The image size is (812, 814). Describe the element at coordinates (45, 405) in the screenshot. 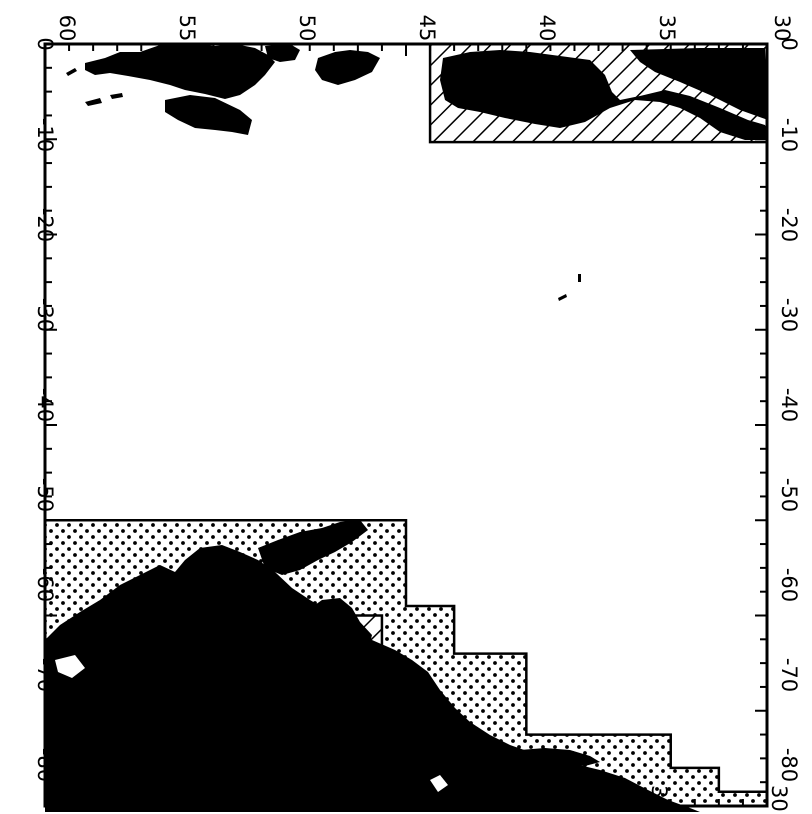

I see `left-axis-label: -40` at that location.